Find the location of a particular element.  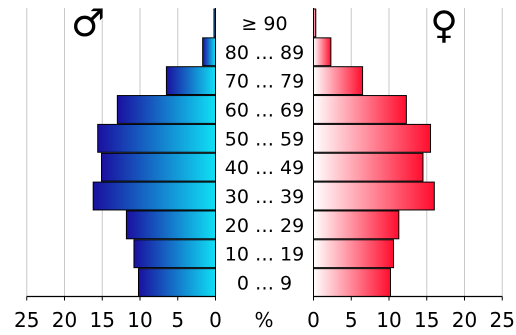

male-symbol: ♂ is located at coordinates (88, 23).